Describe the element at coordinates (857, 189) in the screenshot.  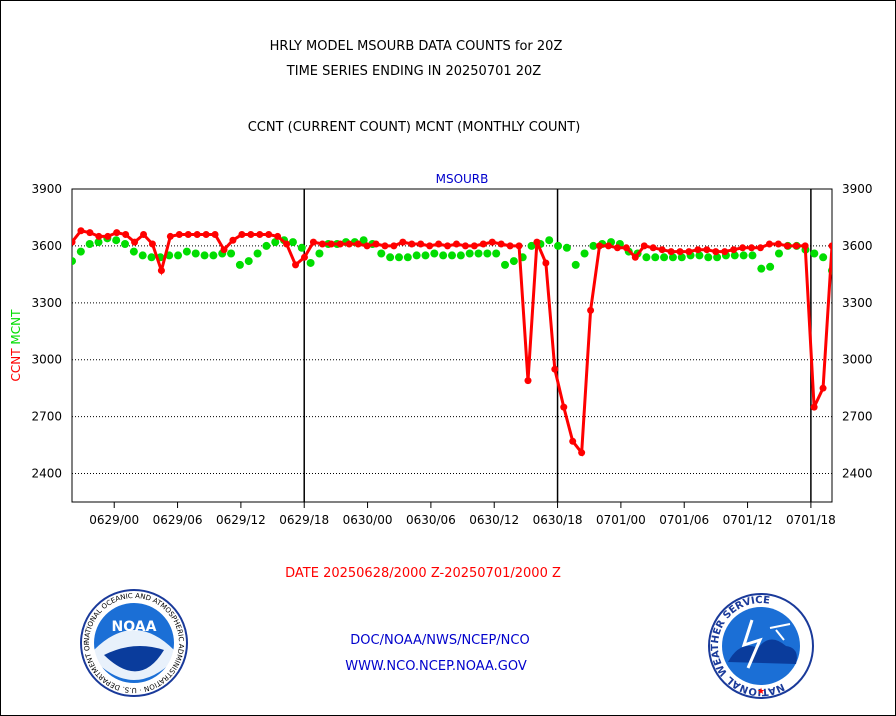
I see `y-tick-label-right: 3900` at that location.